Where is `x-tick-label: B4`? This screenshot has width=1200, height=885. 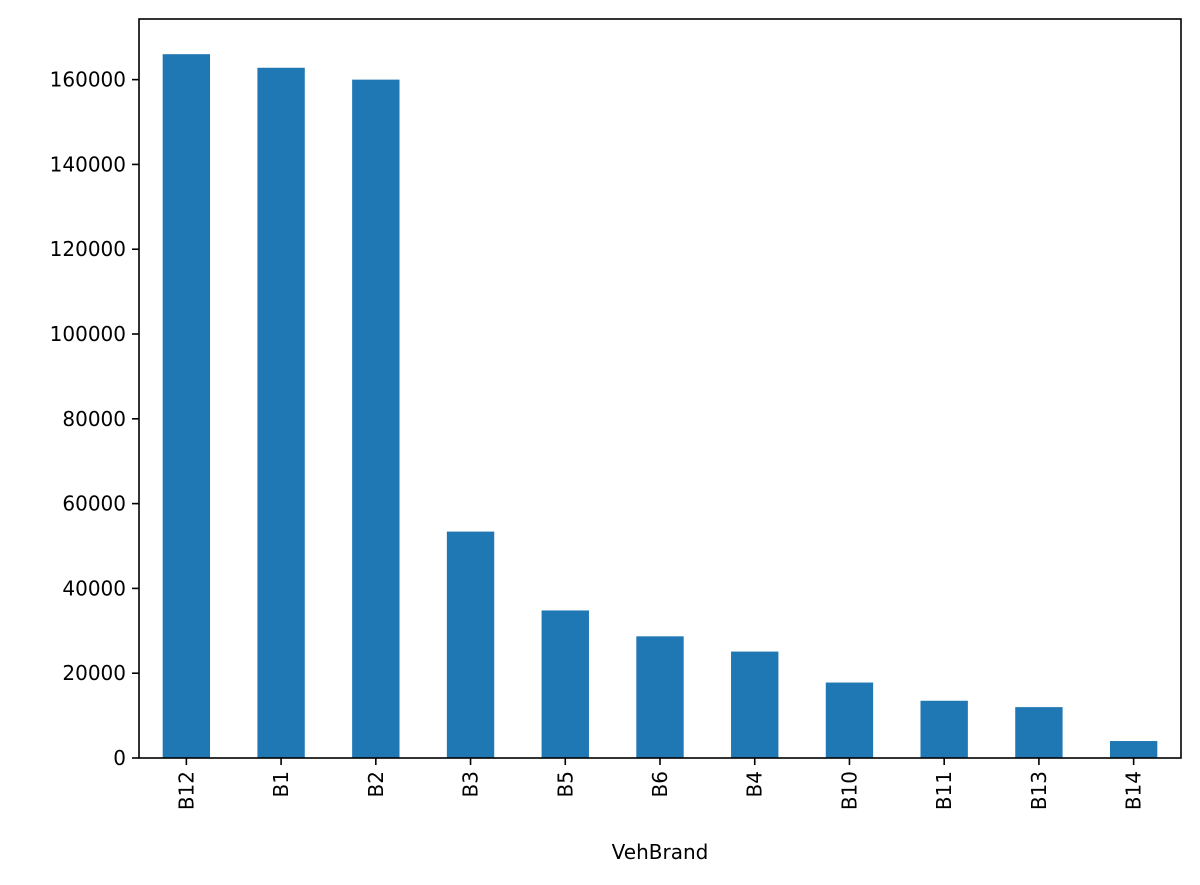
x-tick-label: B4 is located at coordinates (755, 784).